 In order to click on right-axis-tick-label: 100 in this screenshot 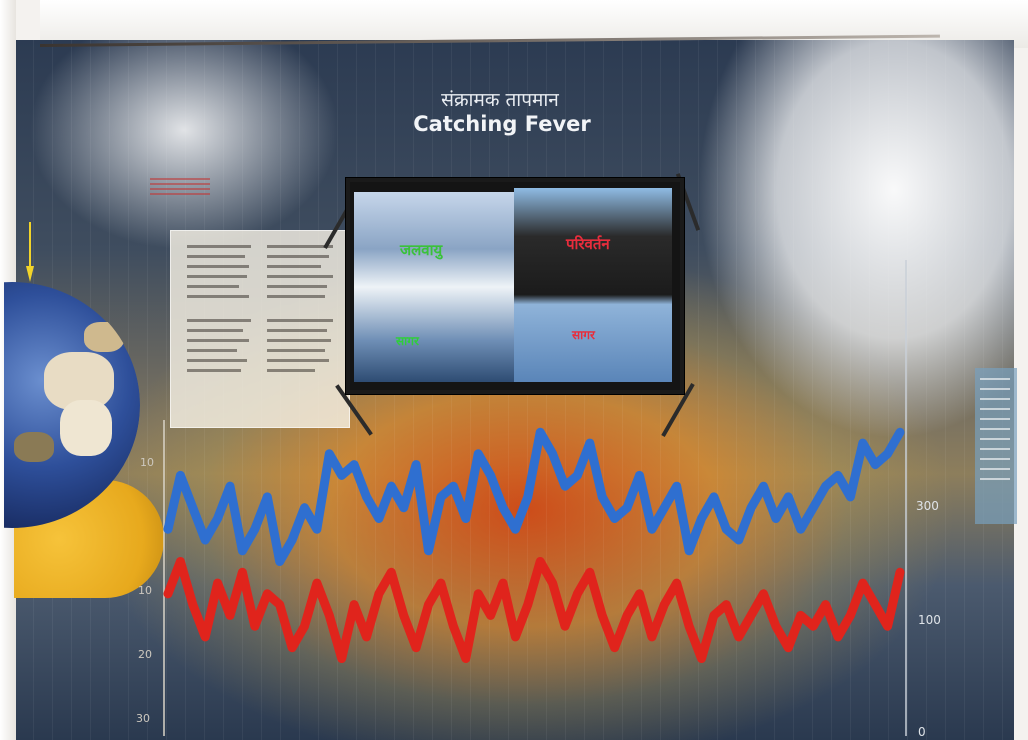, I will do `click(929, 620)`.